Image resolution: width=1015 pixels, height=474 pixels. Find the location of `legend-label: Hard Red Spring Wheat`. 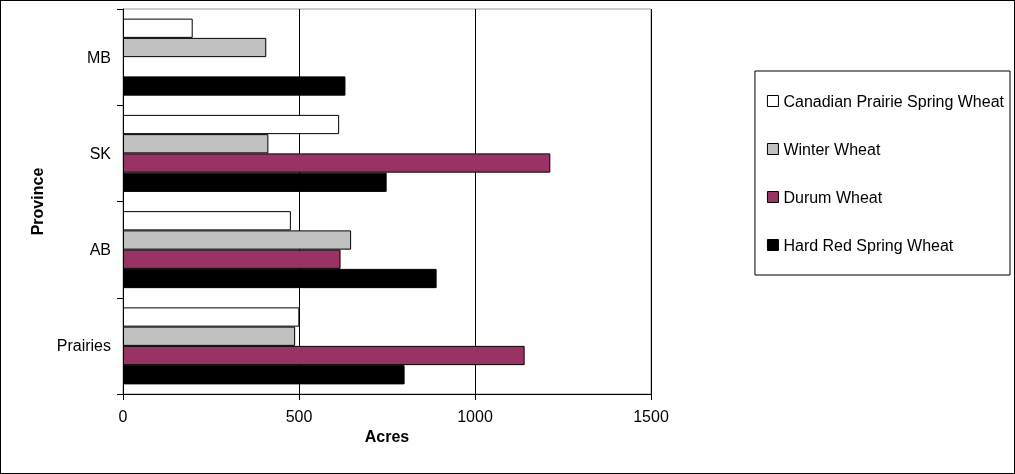

legend-label: Hard Red Spring Wheat is located at coordinates (868, 245).